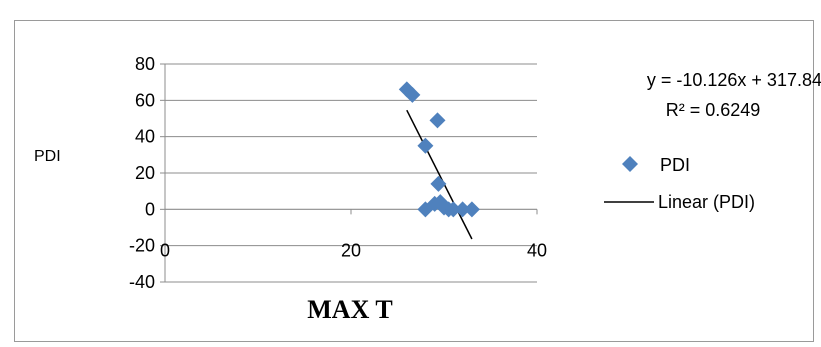 Image resolution: width=821 pixels, height=347 pixels. I want to click on x-axis-label: MAX T, so click(349, 309).